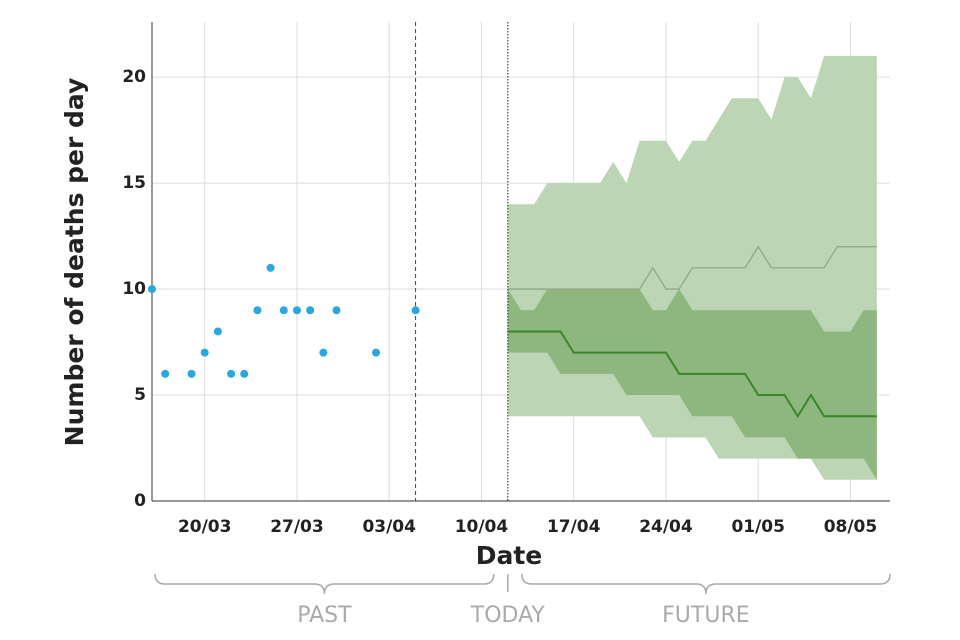 Image resolution: width=960 pixels, height=640 pixels. What do you see at coordinates (134, 183) in the screenshot?
I see `y-tick-label: 15` at bounding box center [134, 183].